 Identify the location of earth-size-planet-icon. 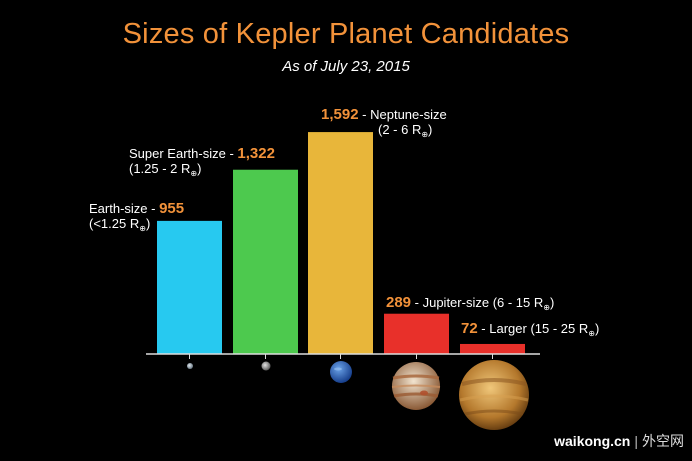
(190, 366).